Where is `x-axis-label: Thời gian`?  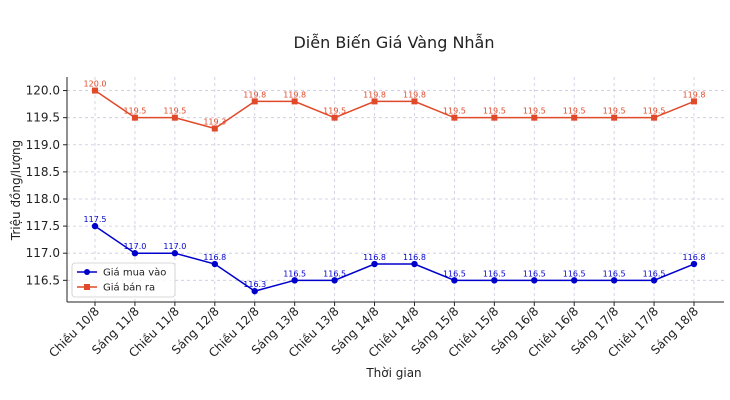
x-axis-label: Thời gian is located at coordinates (393, 373).